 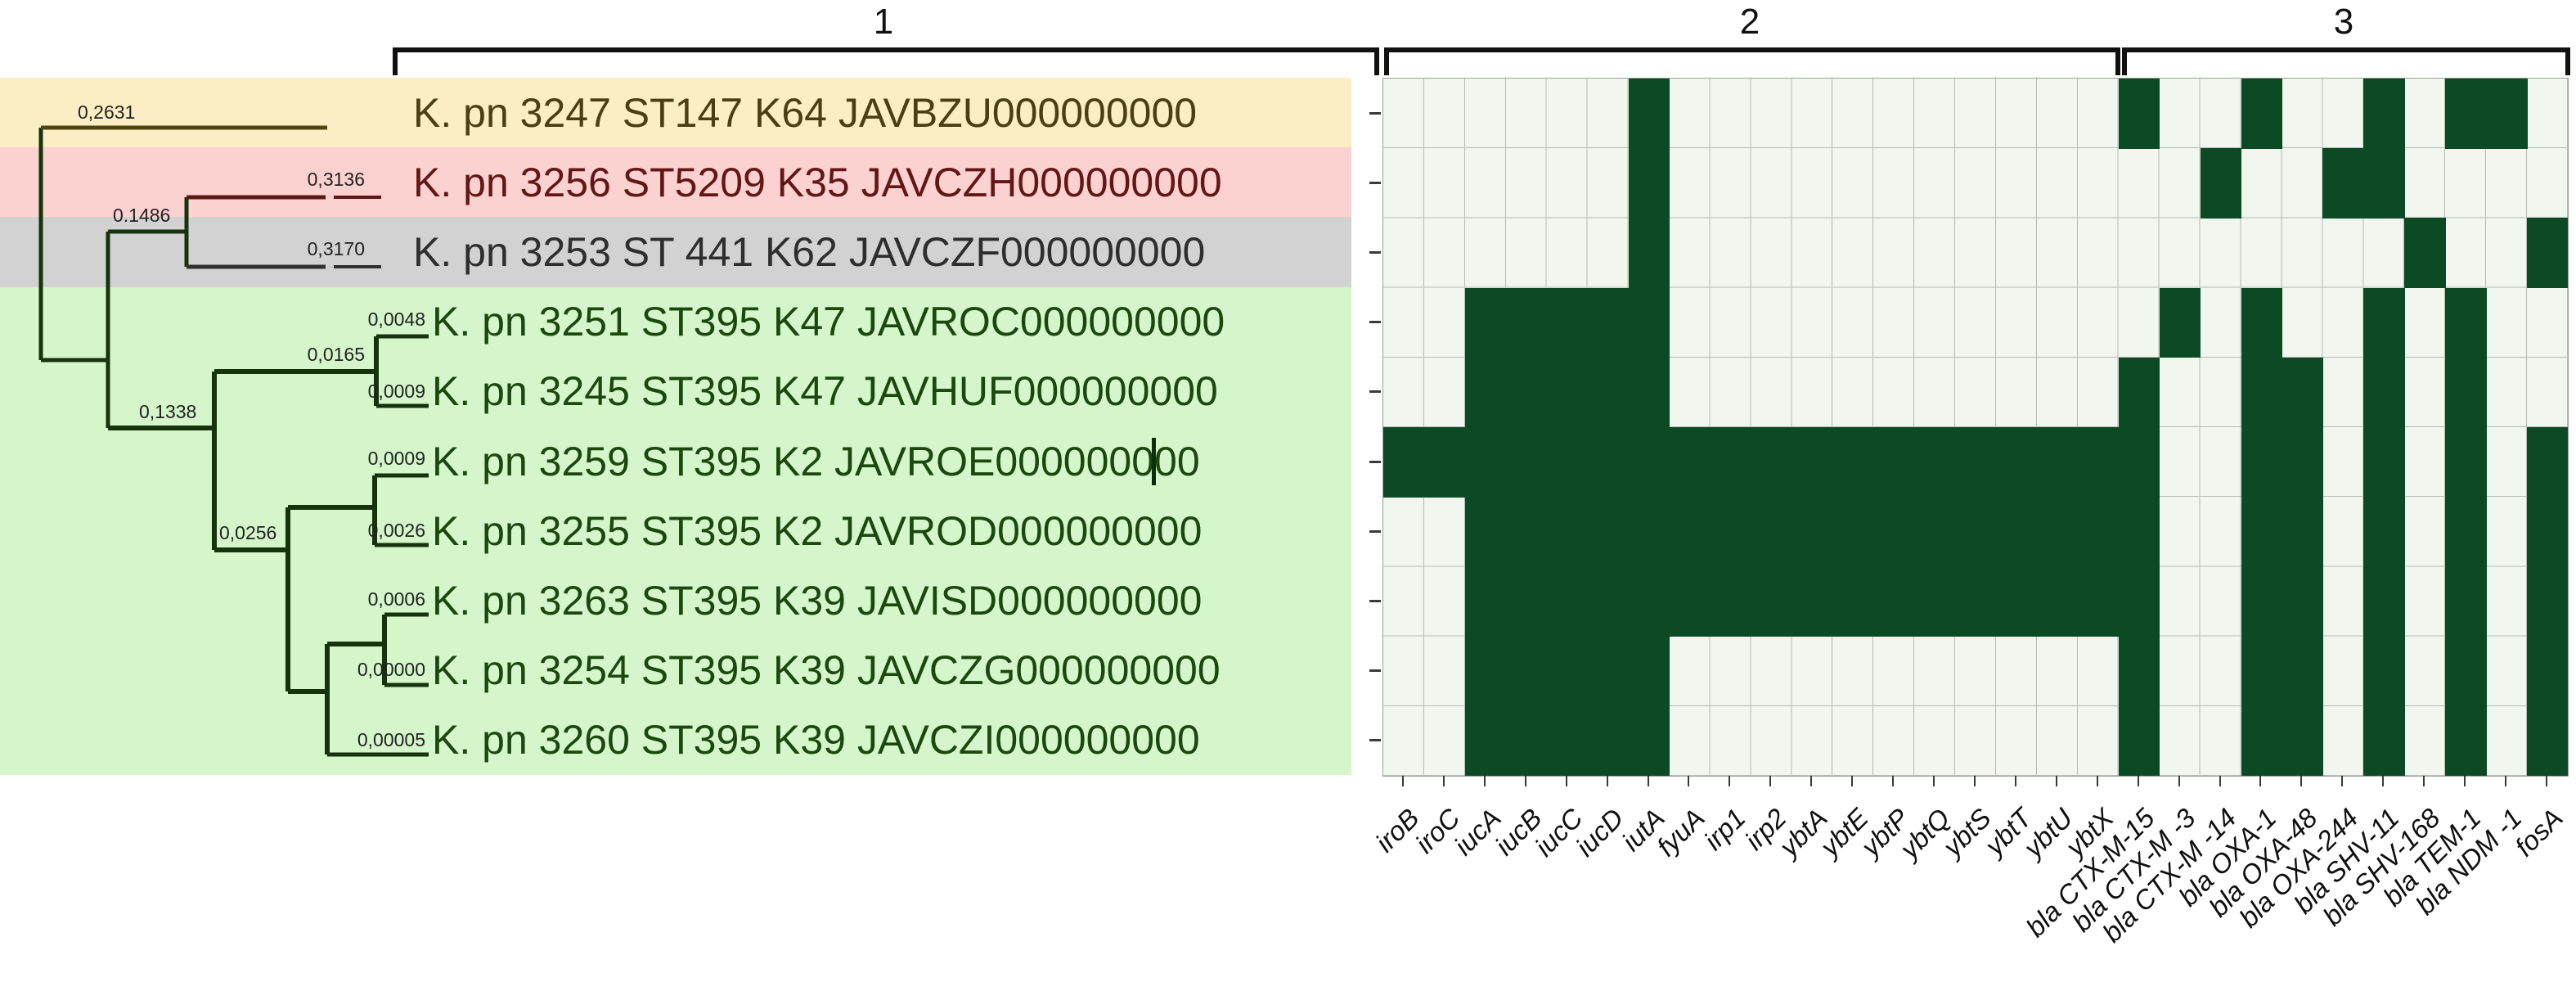 I want to click on branch-length-label: 0,0048, so click(x=396, y=320).